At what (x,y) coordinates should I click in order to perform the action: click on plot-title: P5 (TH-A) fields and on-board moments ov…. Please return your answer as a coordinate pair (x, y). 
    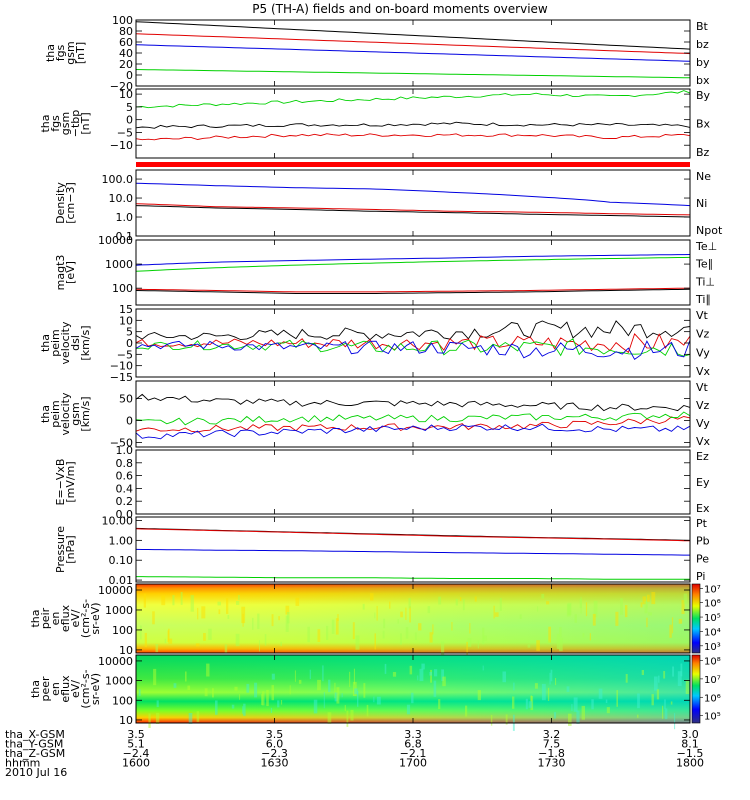
    Looking at the image, I should click on (400, 9).